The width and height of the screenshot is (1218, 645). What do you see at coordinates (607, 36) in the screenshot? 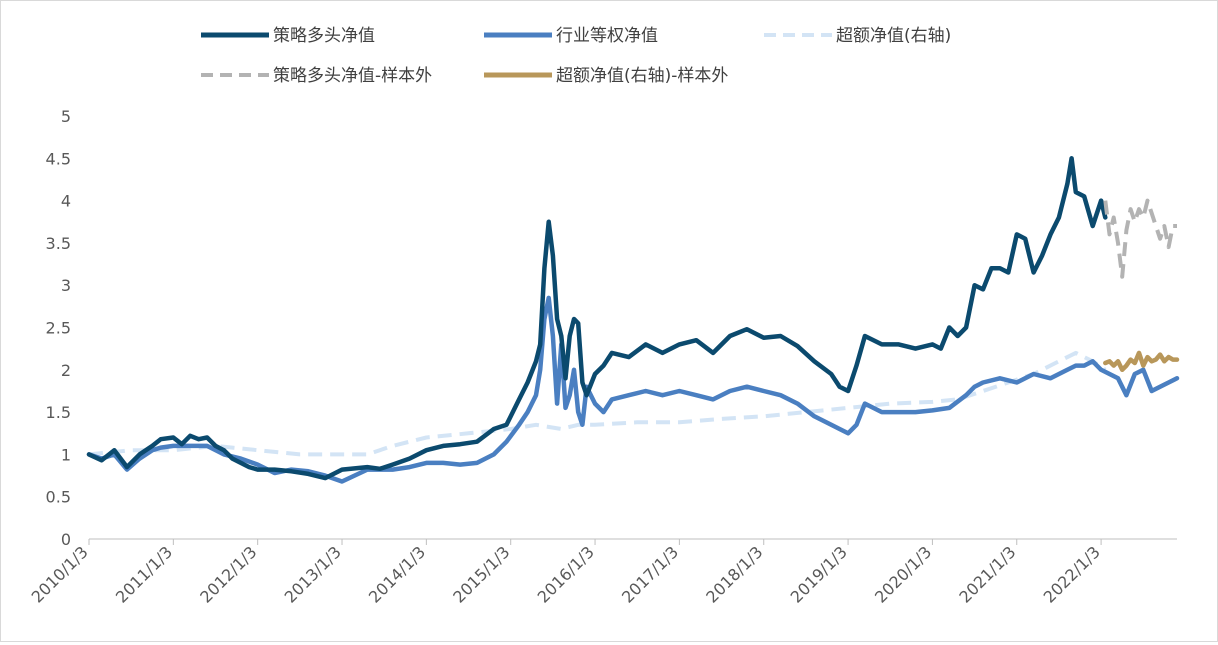
I see `legend-label: 行业等权净值` at bounding box center [607, 36].